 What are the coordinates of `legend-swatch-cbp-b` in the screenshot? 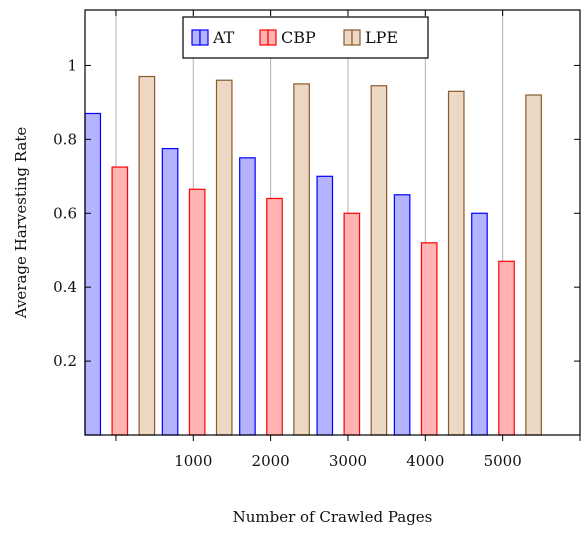 It's located at (272, 37).